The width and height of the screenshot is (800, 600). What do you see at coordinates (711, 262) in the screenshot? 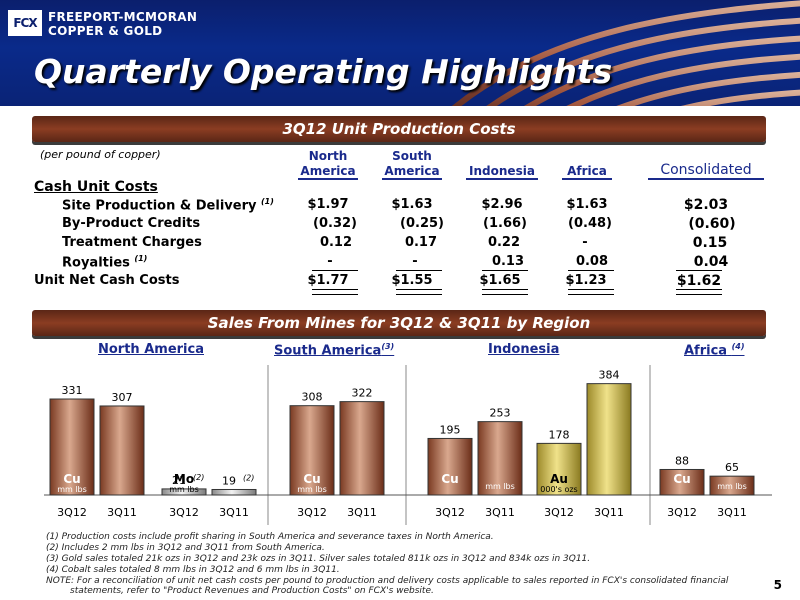
I see `cell-roy-cons: 0.04` at bounding box center [711, 262].